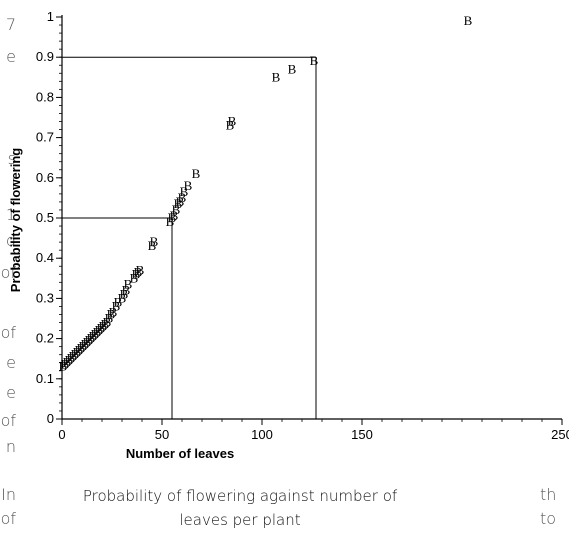  I want to click on y-tick-label: 0.4, so click(45, 257).